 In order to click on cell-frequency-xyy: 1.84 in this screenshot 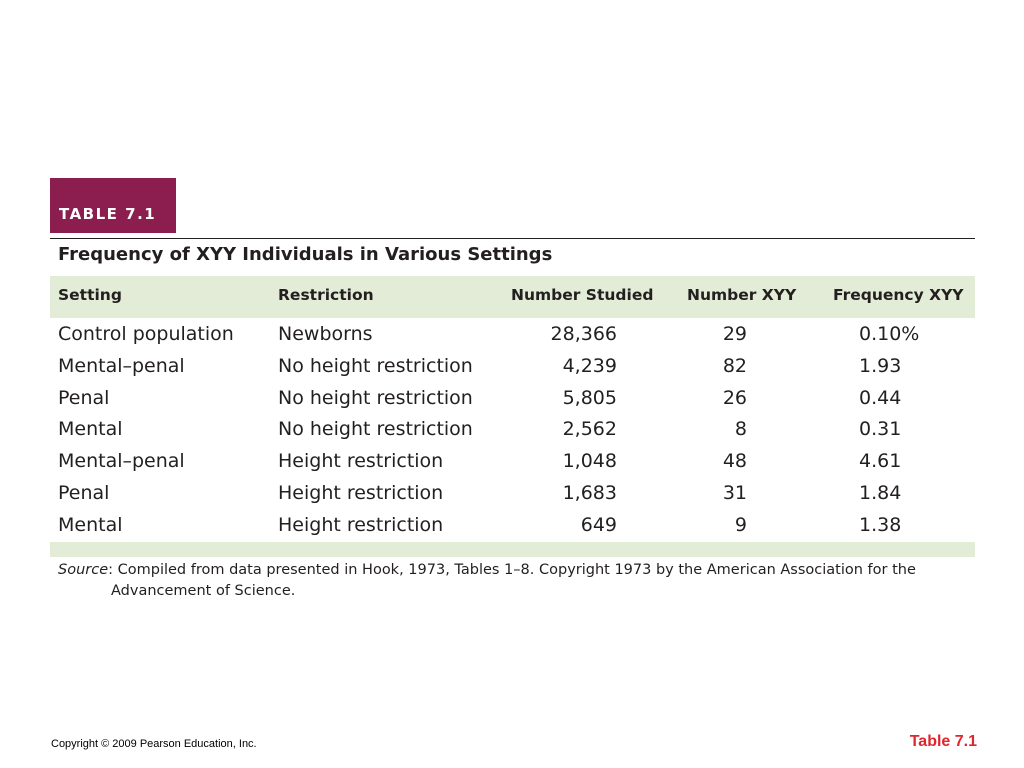, I will do `click(880, 492)`.